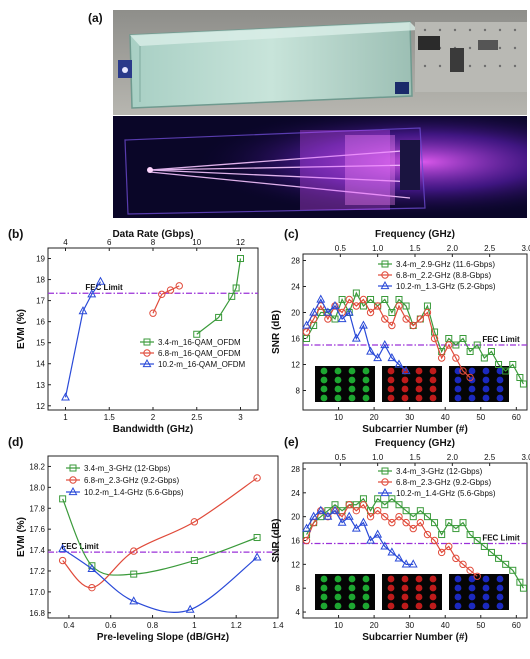 The image size is (530, 659). Describe the element at coordinates (501, 339) in the screenshot. I see `fec-limit-label: FEC Limit` at that location.